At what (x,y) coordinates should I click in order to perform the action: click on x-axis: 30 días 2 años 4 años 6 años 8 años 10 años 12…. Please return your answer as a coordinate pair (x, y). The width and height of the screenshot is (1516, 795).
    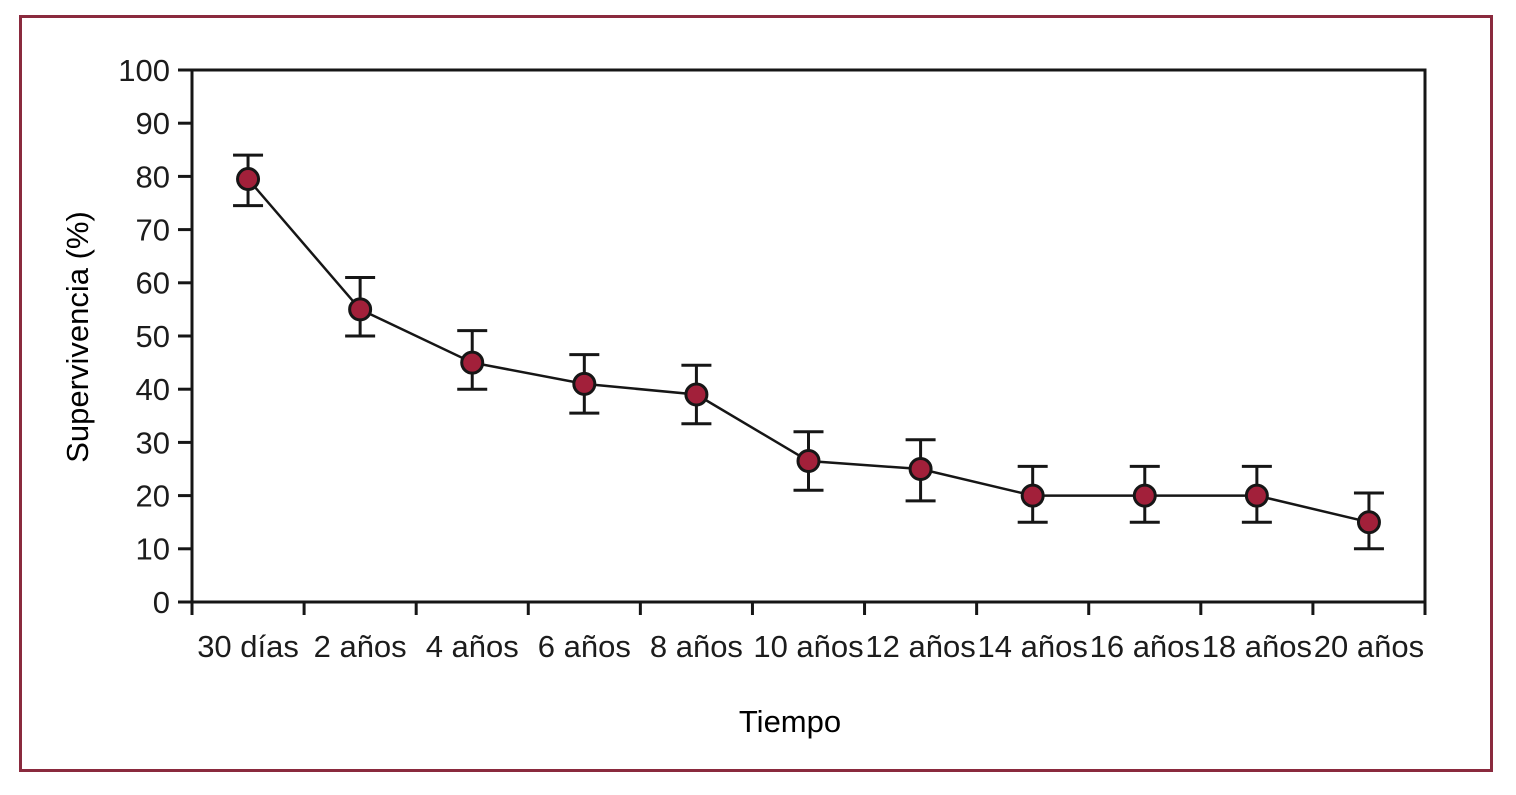
    Looking at the image, I should click on (808, 633).